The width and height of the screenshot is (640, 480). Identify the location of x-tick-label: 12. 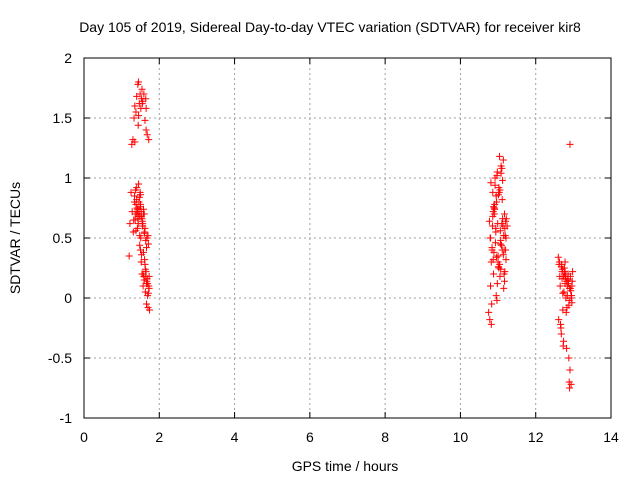
(536, 437).